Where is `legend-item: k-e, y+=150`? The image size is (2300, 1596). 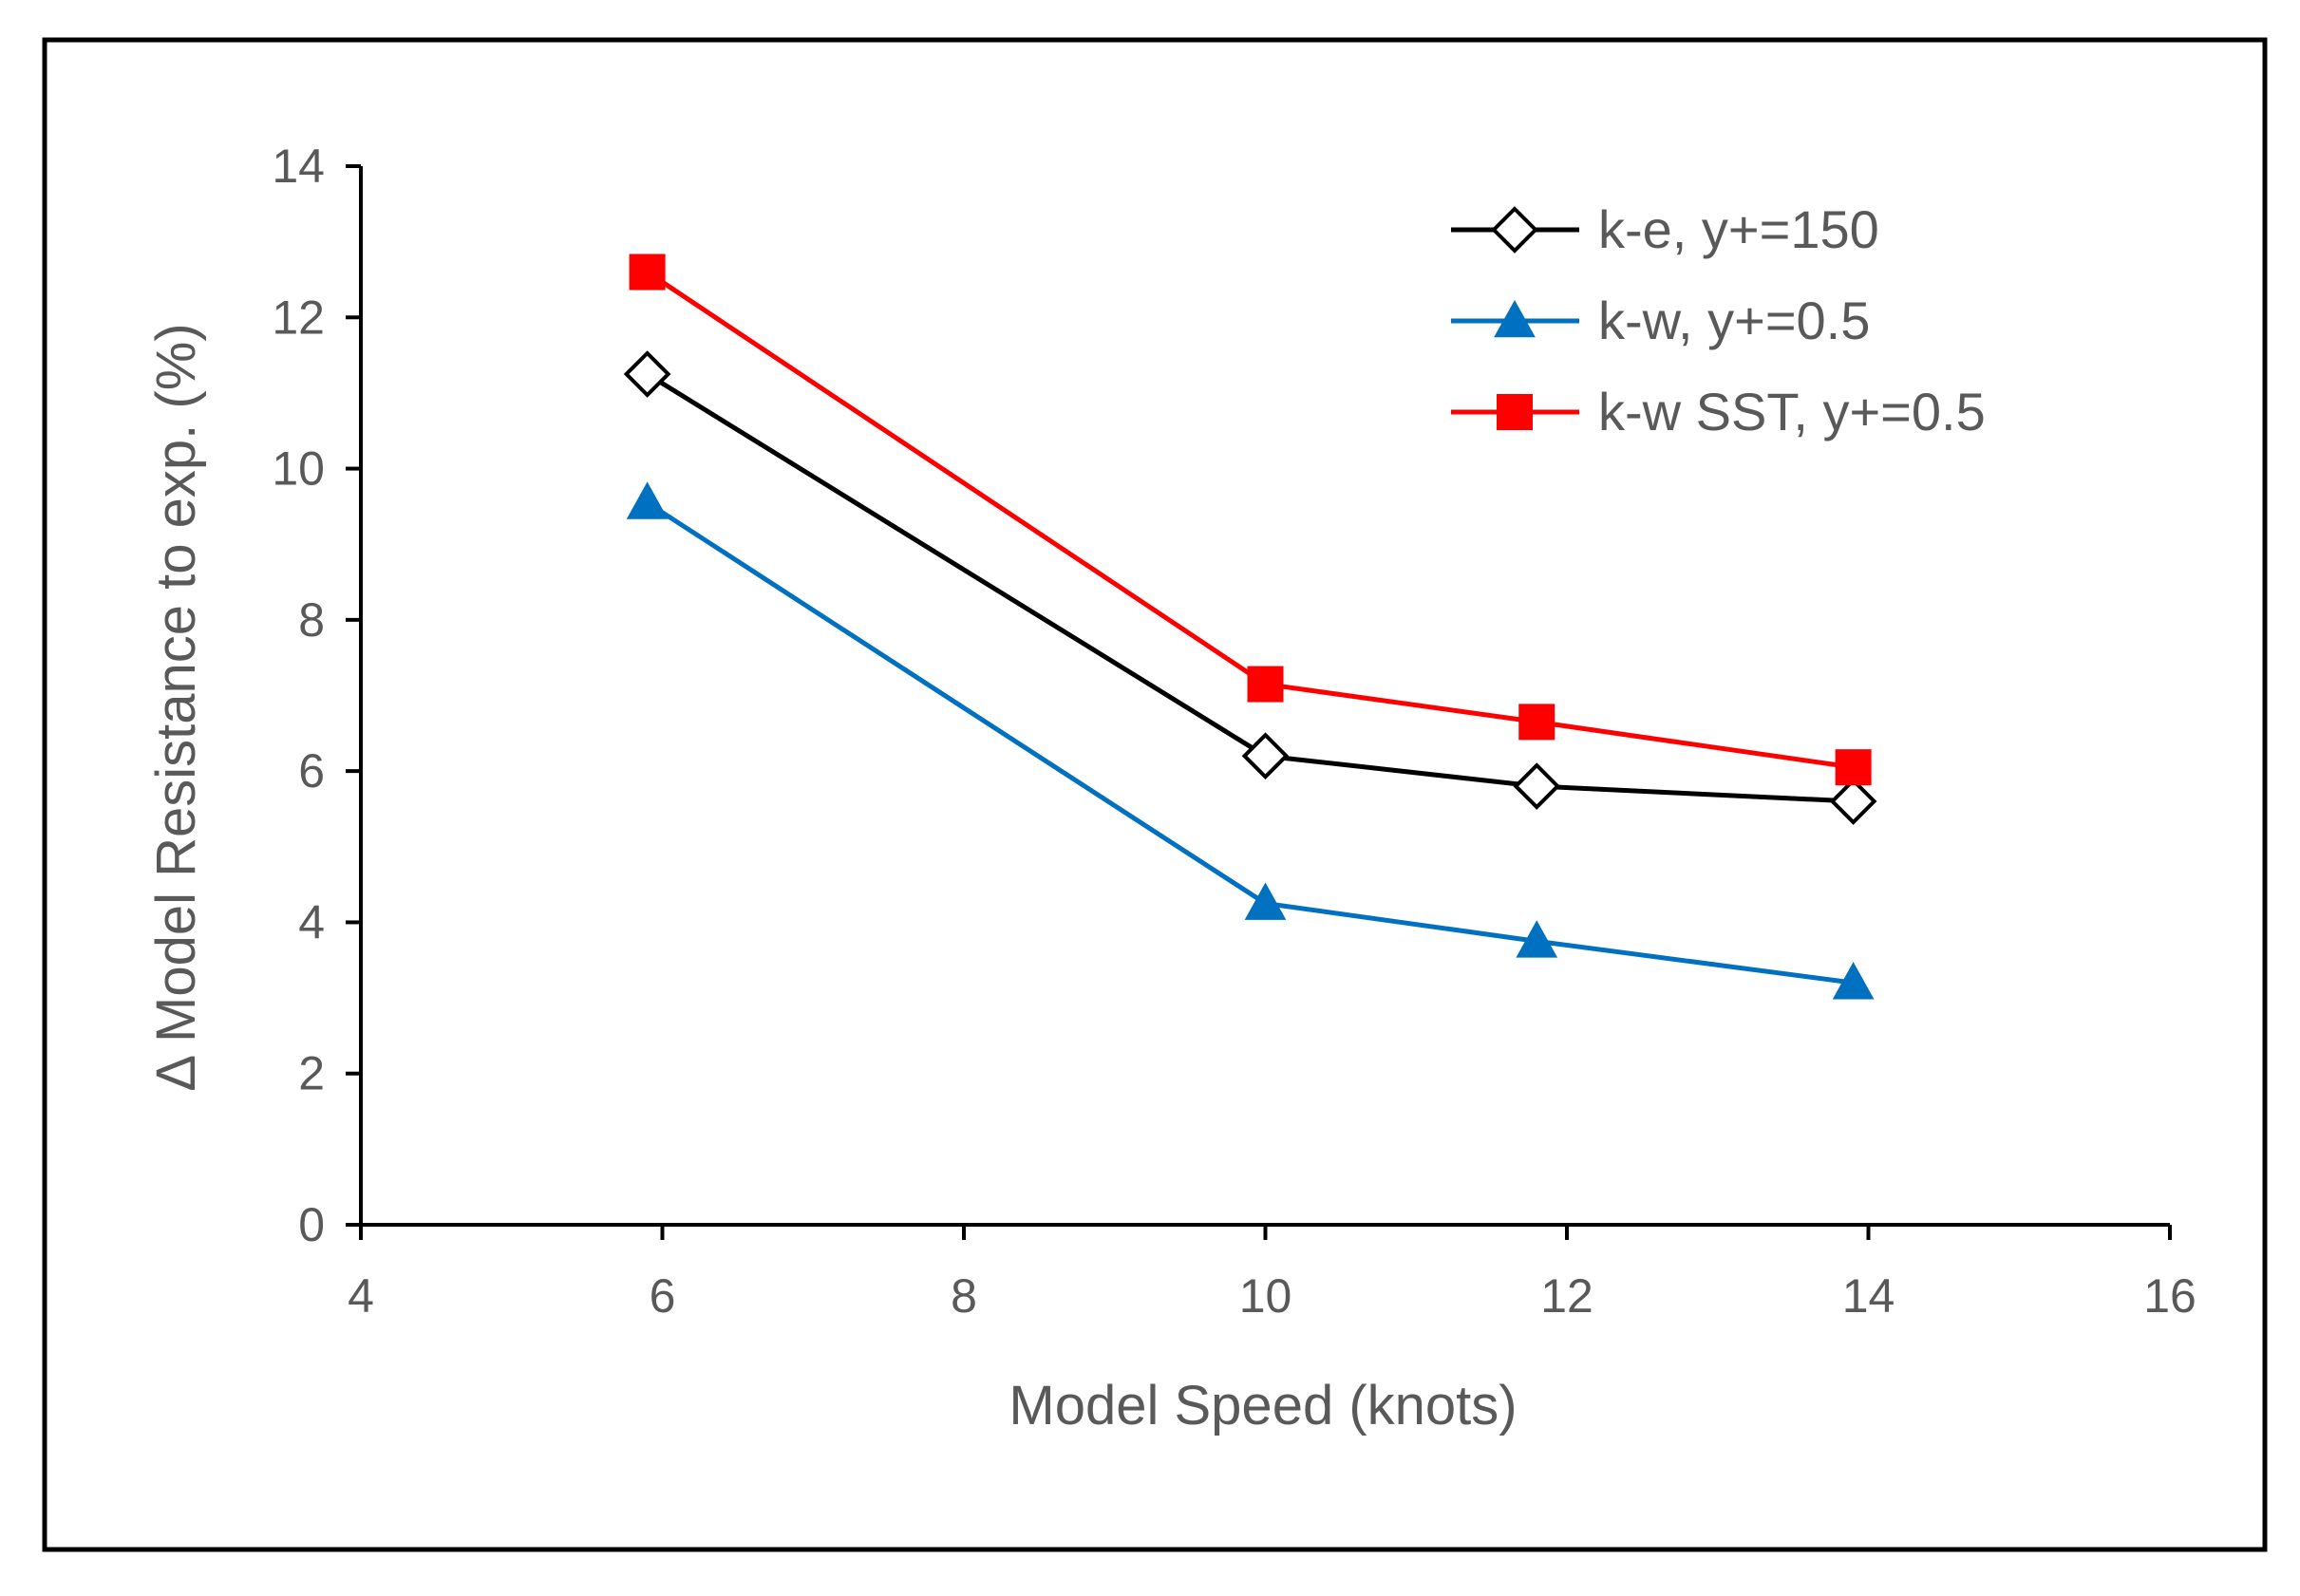
legend-item: k-e, y+=150 is located at coordinates (1665, 229).